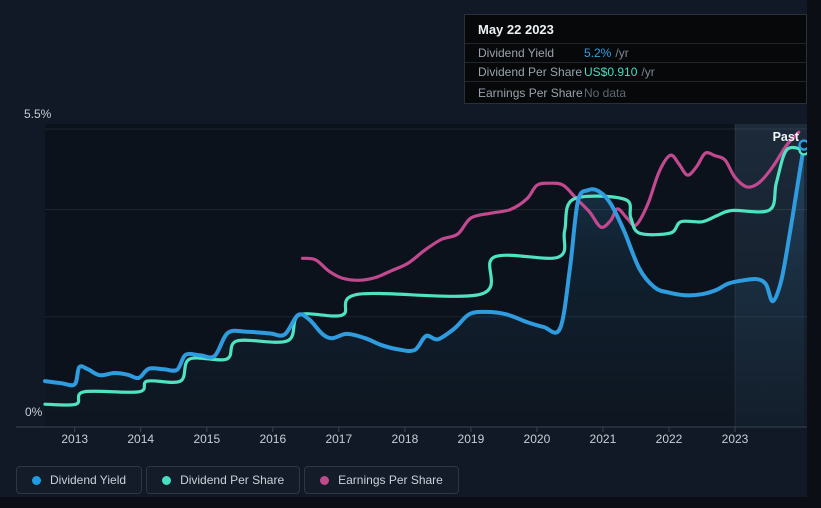 The width and height of the screenshot is (821, 508). I want to click on legend-label: Dividend Yield, so click(88, 480).